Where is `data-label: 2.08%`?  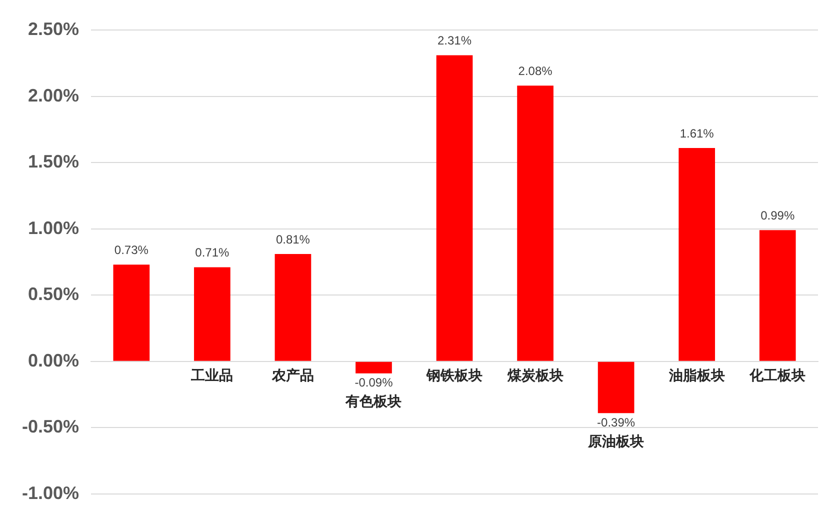
data-label: 2.08% is located at coordinates (535, 71).